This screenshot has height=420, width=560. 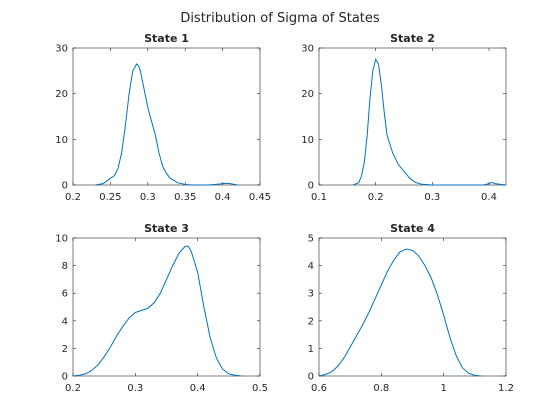 What do you see at coordinates (260, 197) in the screenshot?
I see `x-tick-label: 0.45` at bounding box center [260, 197].